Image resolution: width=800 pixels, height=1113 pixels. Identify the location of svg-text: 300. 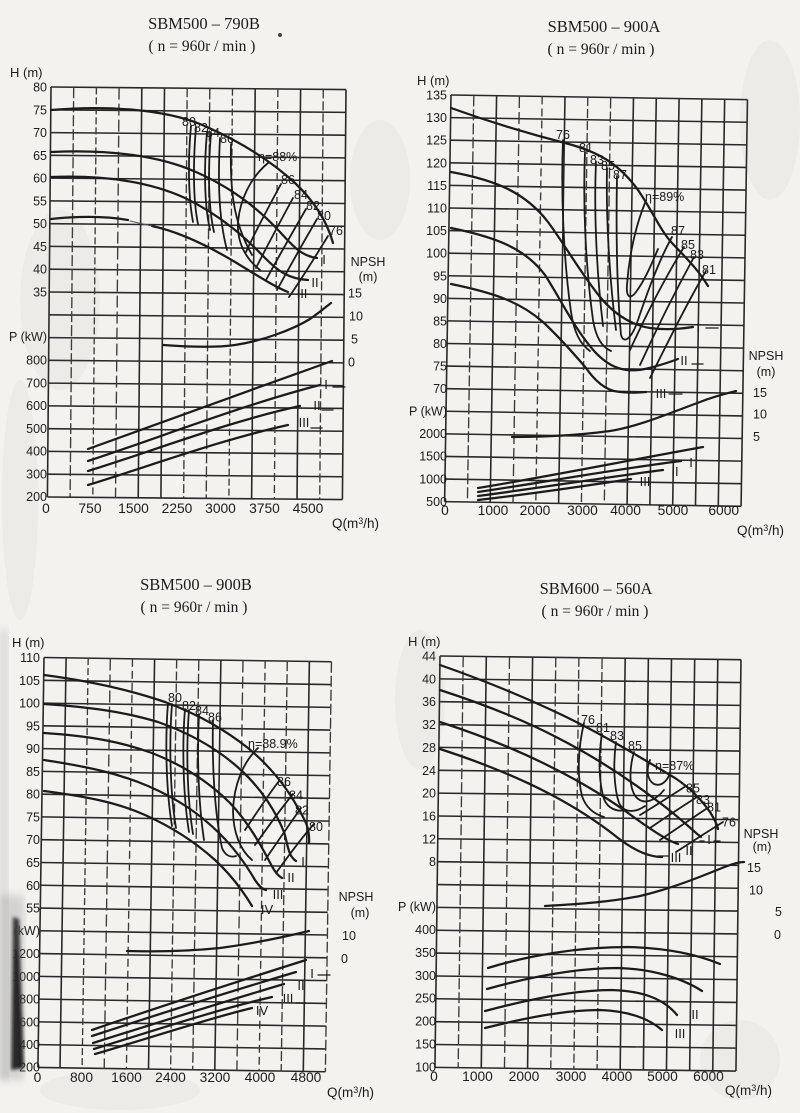
(36, 474).